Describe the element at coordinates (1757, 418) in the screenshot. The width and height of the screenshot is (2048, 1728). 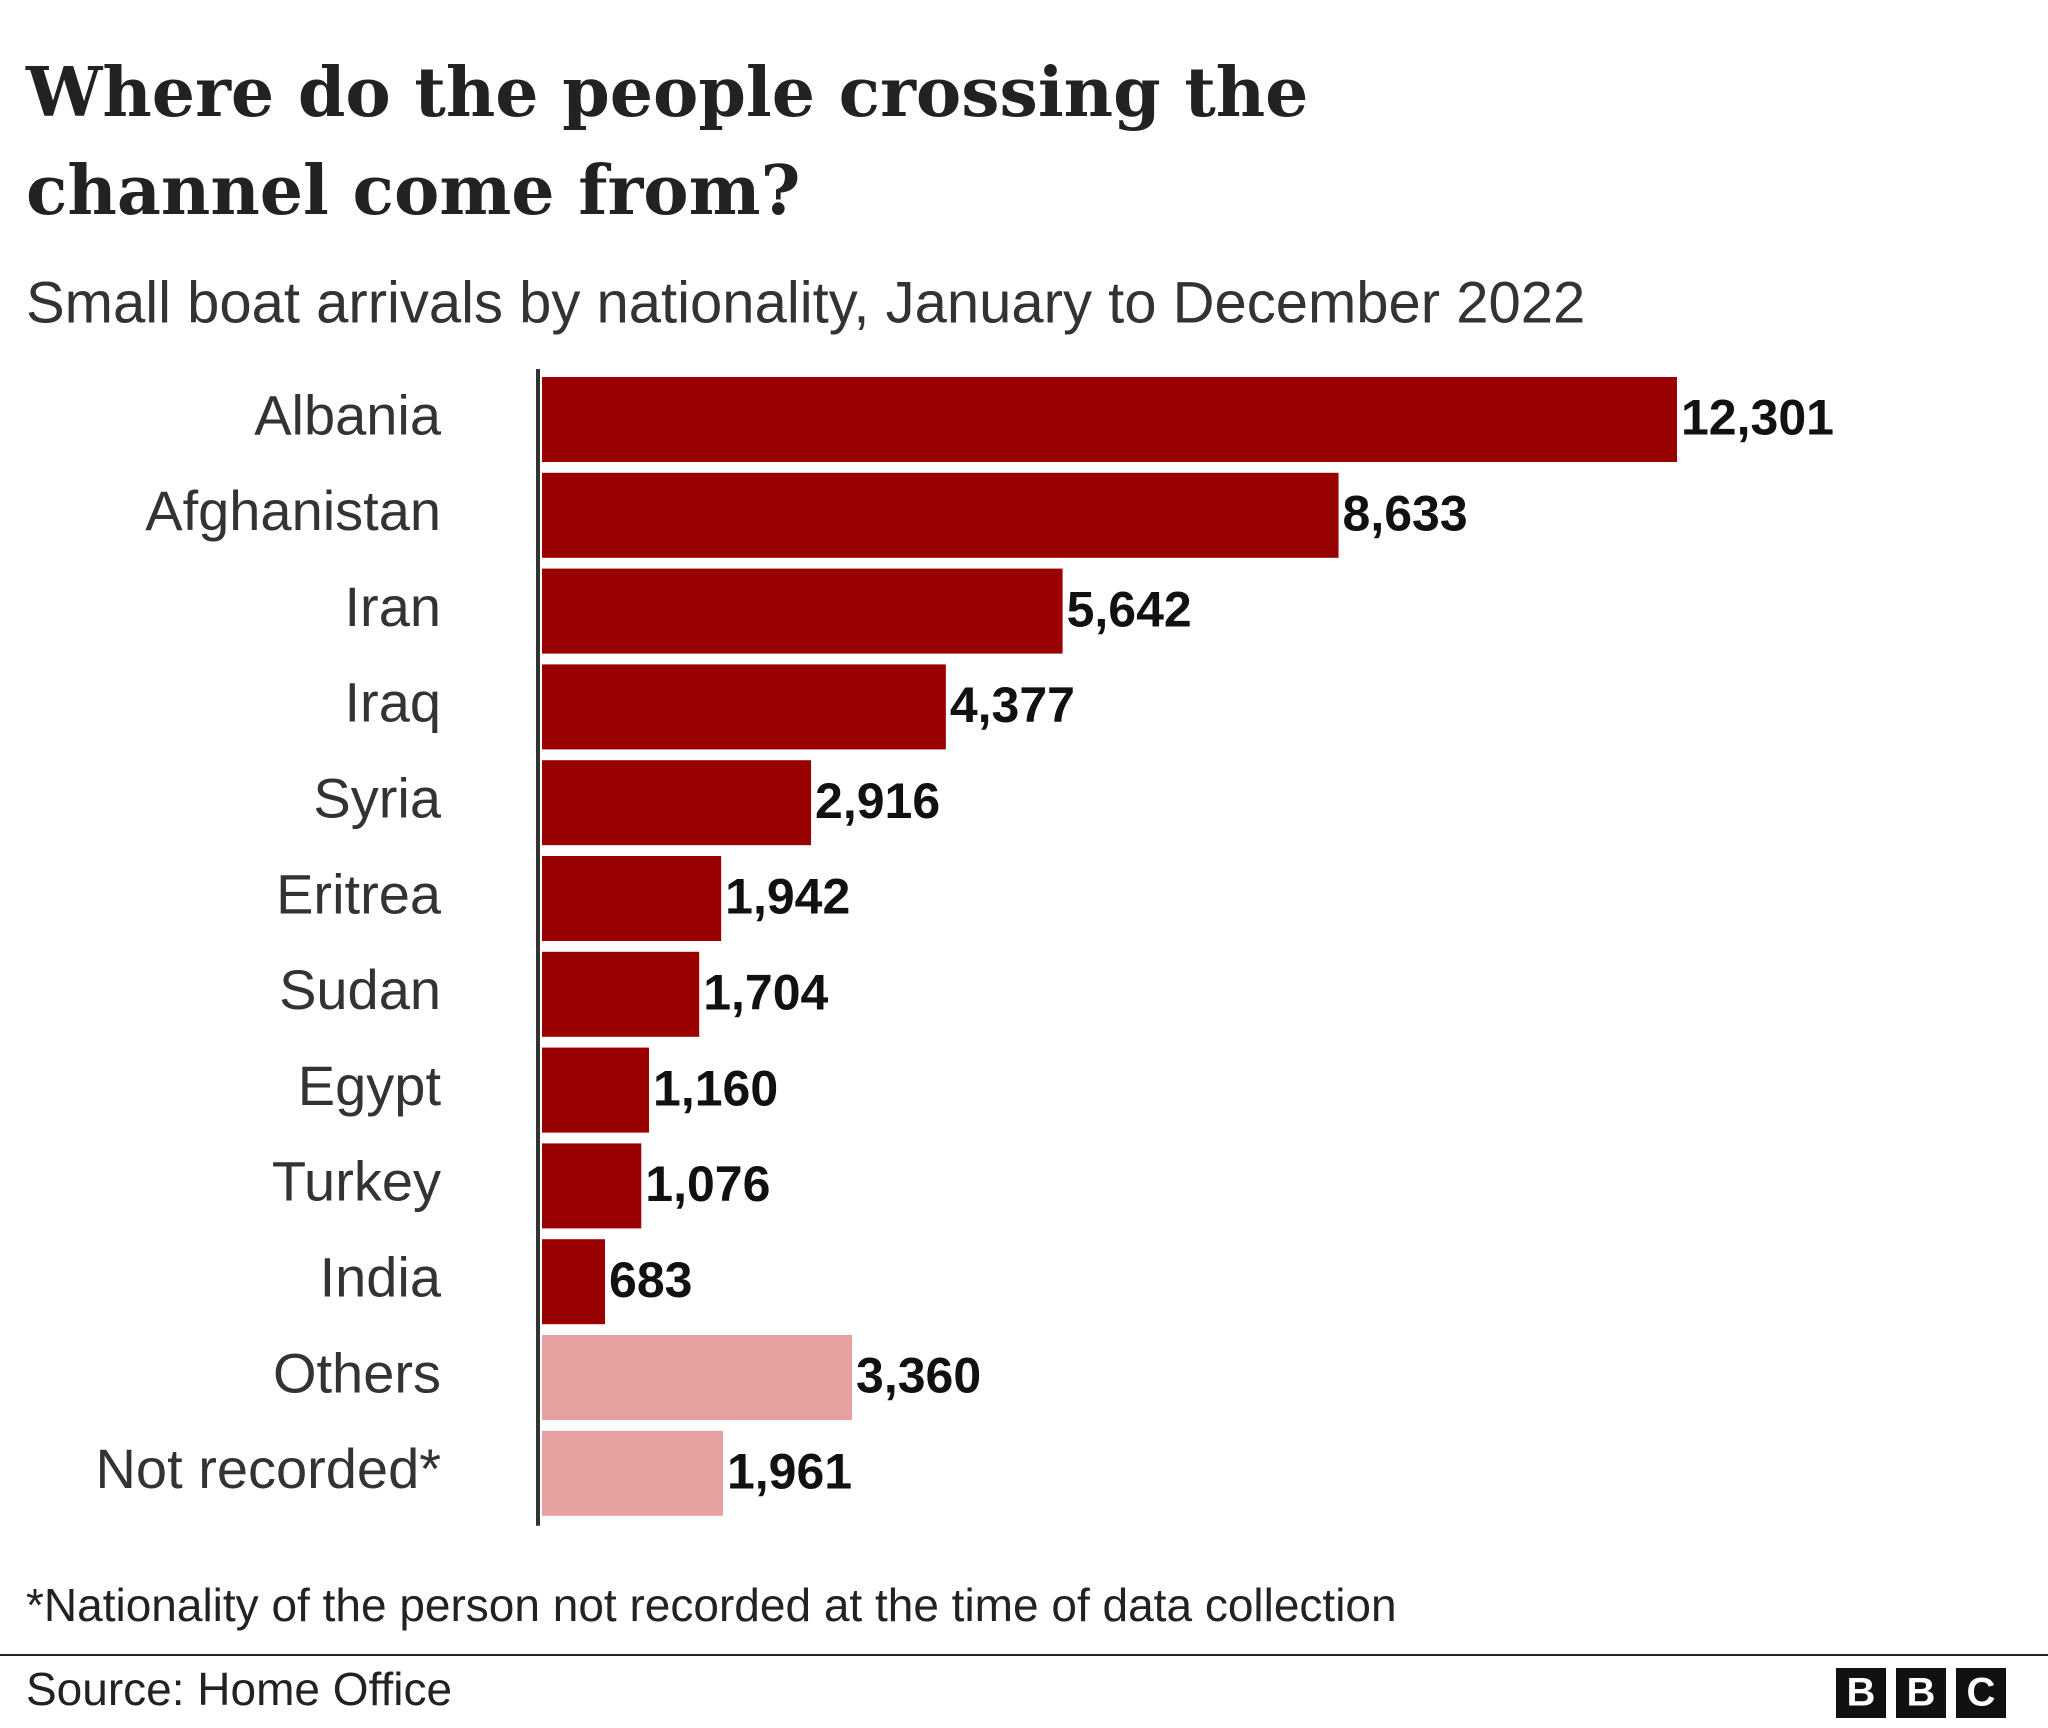
I see `value-label: 12,301` at that location.